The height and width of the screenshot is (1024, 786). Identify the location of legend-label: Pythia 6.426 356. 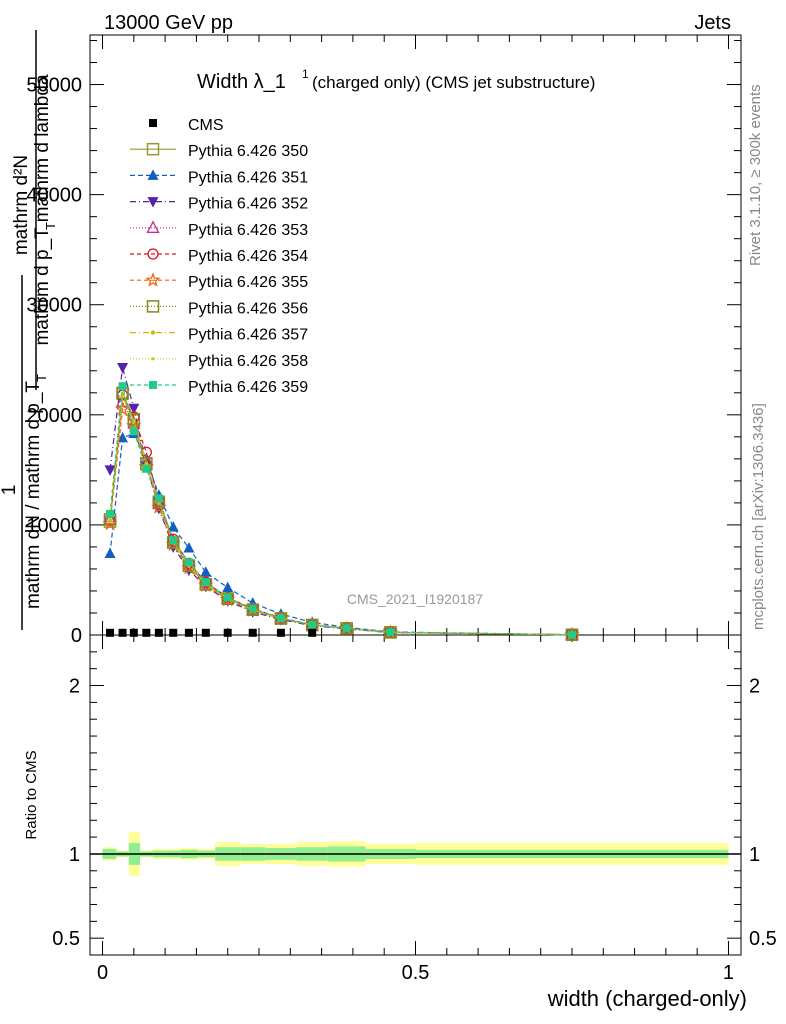
(248, 308).